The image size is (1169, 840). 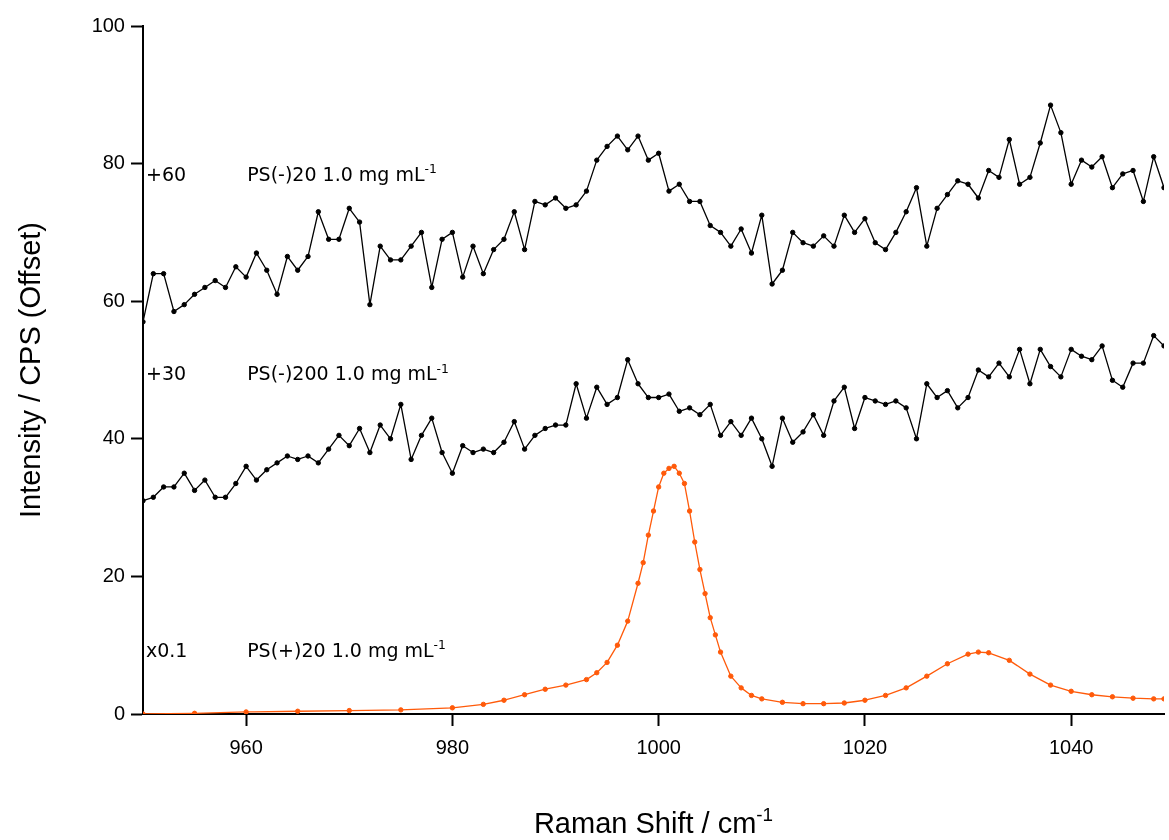 I want to click on x-tick-label: 1040, so click(x=1071, y=746).